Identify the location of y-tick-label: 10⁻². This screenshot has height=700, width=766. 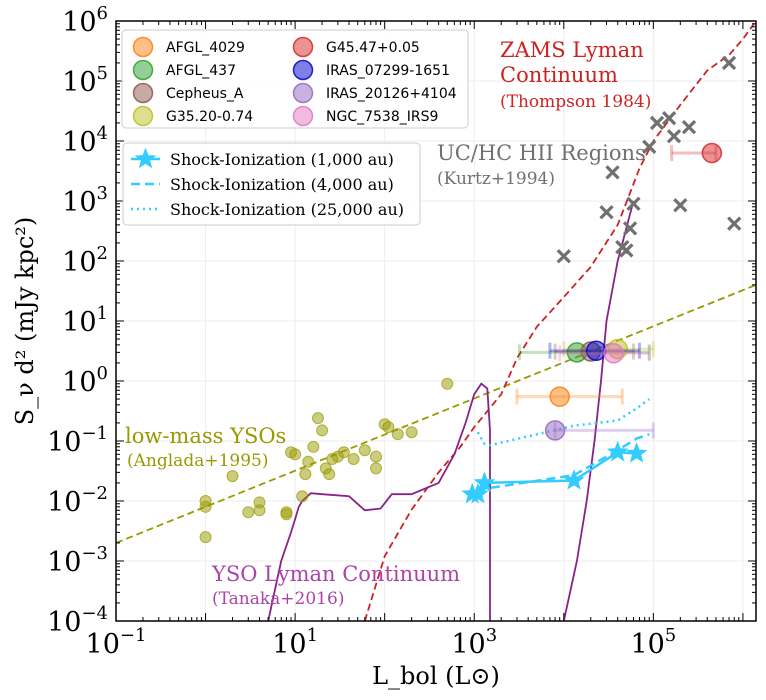
(77, 500).